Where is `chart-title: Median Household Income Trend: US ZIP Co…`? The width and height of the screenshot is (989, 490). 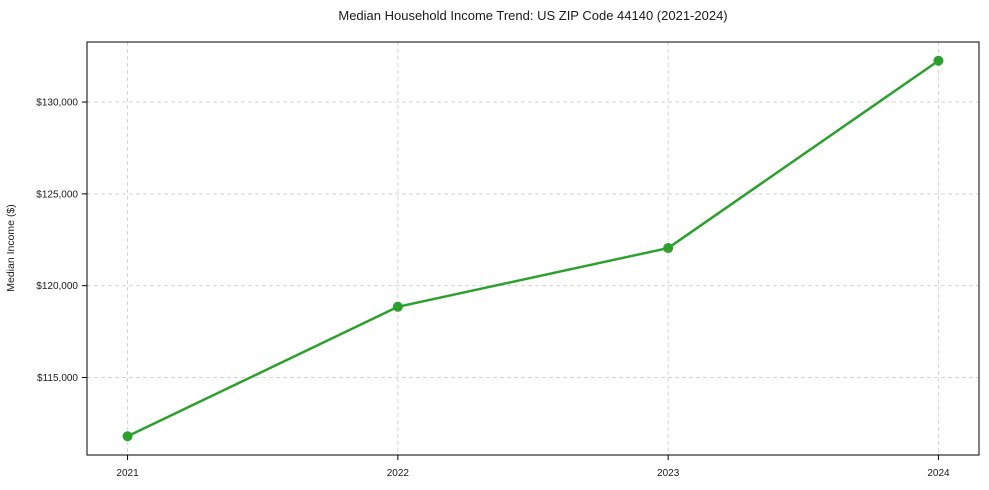 chart-title: Median Household Income Trend: US ZIP Co… is located at coordinates (532, 15).